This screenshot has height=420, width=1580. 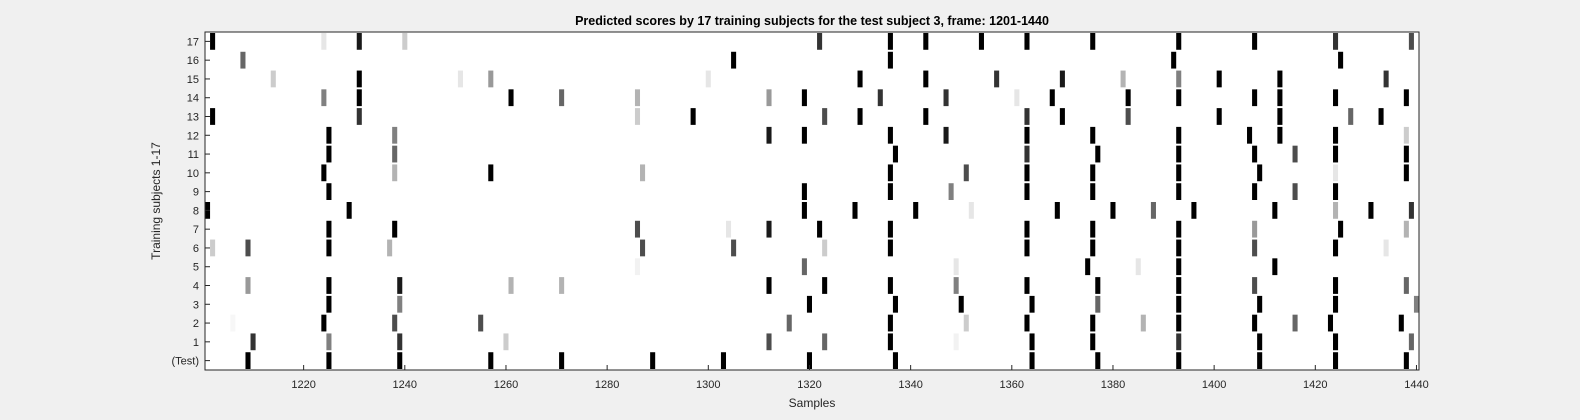 What do you see at coordinates (193, 118) in the screenshot?
I see `y-tick-label: 13` at bounding box center [193, 118].